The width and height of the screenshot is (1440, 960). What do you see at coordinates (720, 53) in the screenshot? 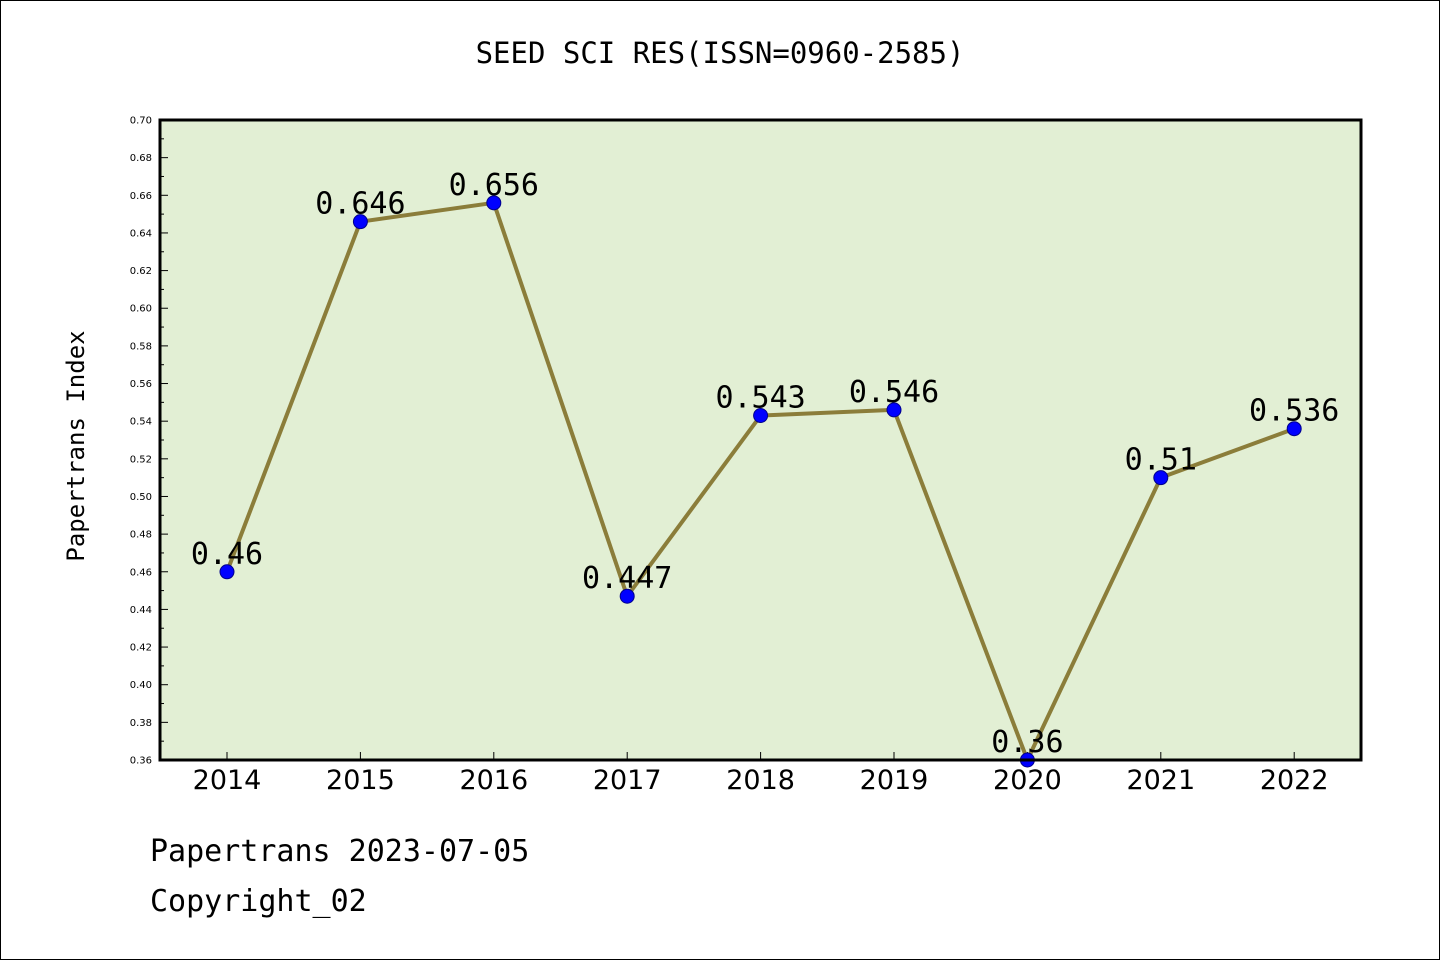
I see `chart-title: SEED SCI RES(ISSN=0960-2585)` at bounding box center [720, 53].